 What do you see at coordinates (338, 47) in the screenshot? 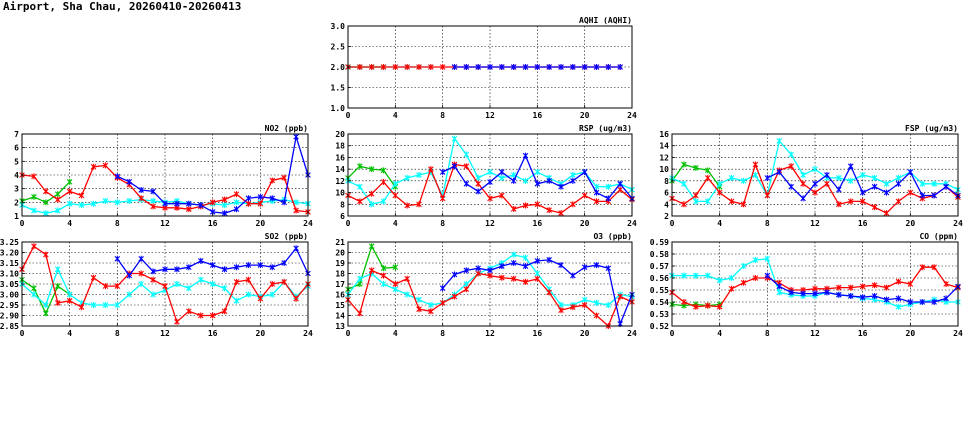
I see `y-tick-label: 2.5` at bounding box center [338, 47].